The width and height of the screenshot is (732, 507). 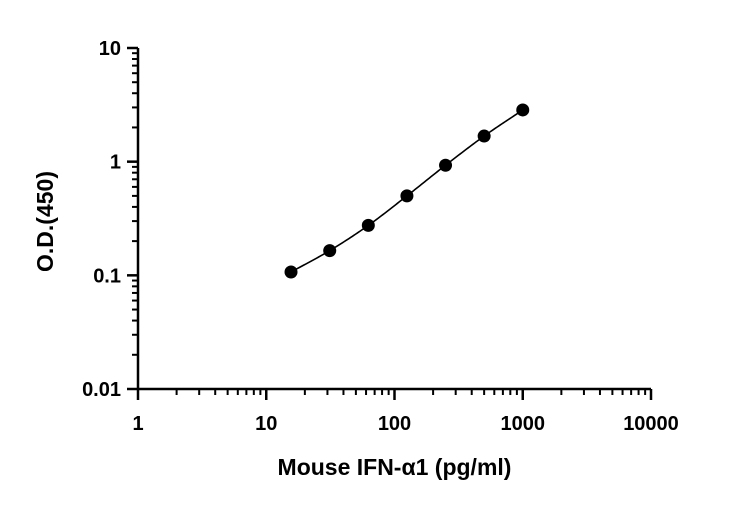 What do you see at coordinates (394, 394) in the screenshot?
I see `x-axis-ticks` at bounding box center [394, 394].